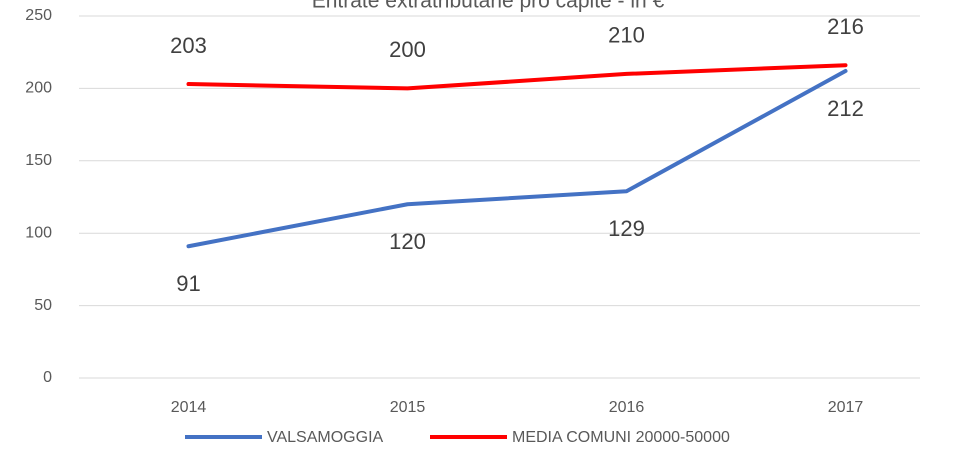 Image resolution: width=955 pixels, height=450 pixels. Describe the element at coordinates (626, 228) in the screenshot. I see `data-label: 129` at that location.